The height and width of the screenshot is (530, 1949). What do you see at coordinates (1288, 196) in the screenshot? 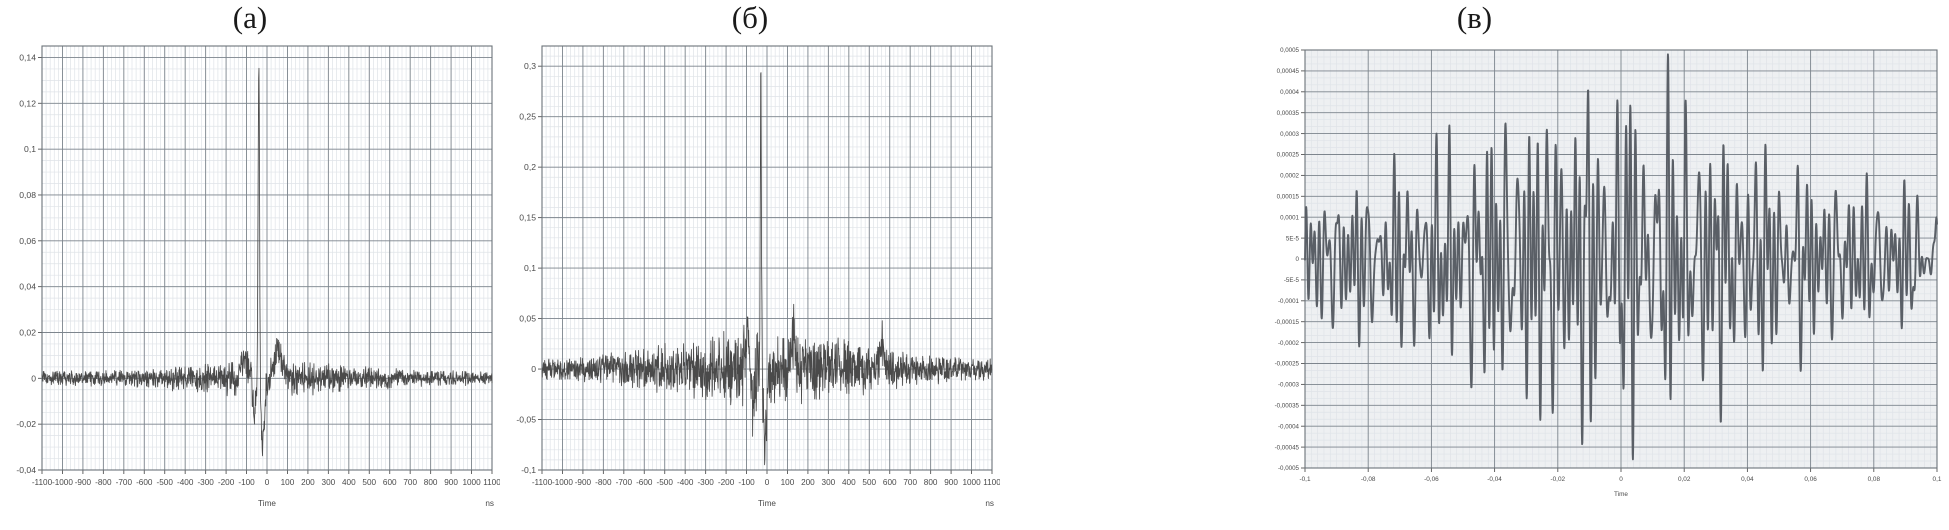
I see `svg-text: 0,00015` at bounding box center [1288, 196].